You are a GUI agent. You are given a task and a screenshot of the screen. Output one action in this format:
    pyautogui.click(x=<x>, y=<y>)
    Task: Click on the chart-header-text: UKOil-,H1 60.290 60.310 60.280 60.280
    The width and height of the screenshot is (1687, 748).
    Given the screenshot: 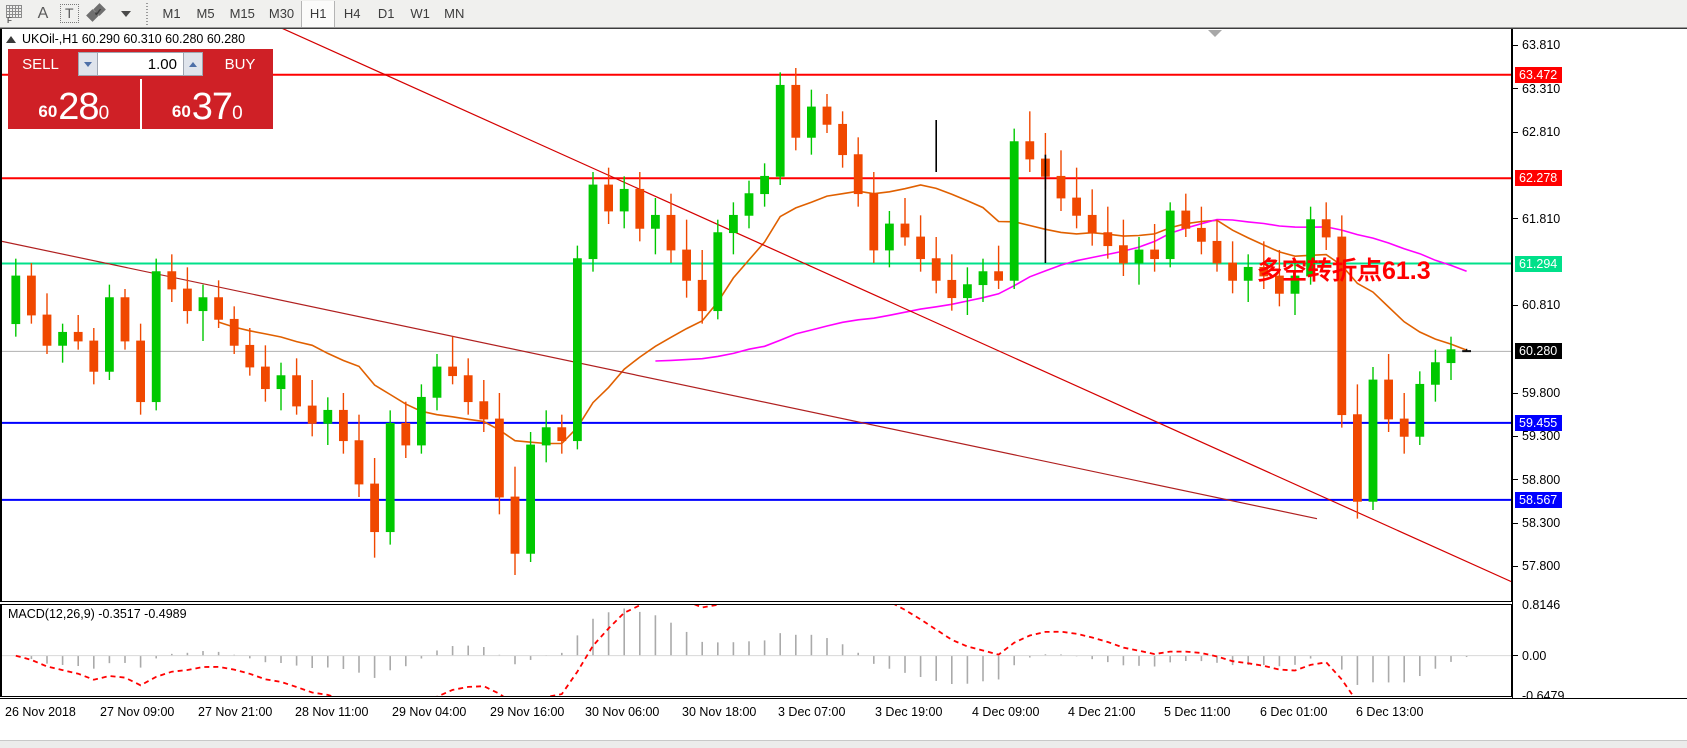 What is the action you would take?
    pyautogui.click(x=134, y=39)
    